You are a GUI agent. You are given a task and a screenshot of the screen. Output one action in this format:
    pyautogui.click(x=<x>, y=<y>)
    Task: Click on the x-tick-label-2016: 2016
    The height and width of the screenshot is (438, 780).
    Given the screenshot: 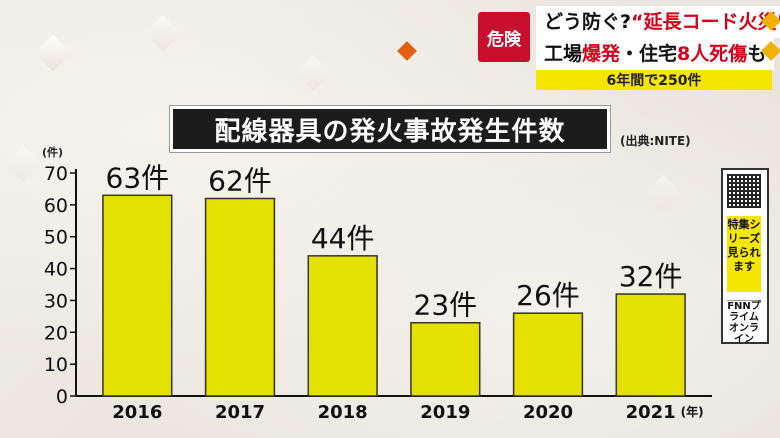 What is the action you would take?
    pyautogui.click(x=137, y=412)
    